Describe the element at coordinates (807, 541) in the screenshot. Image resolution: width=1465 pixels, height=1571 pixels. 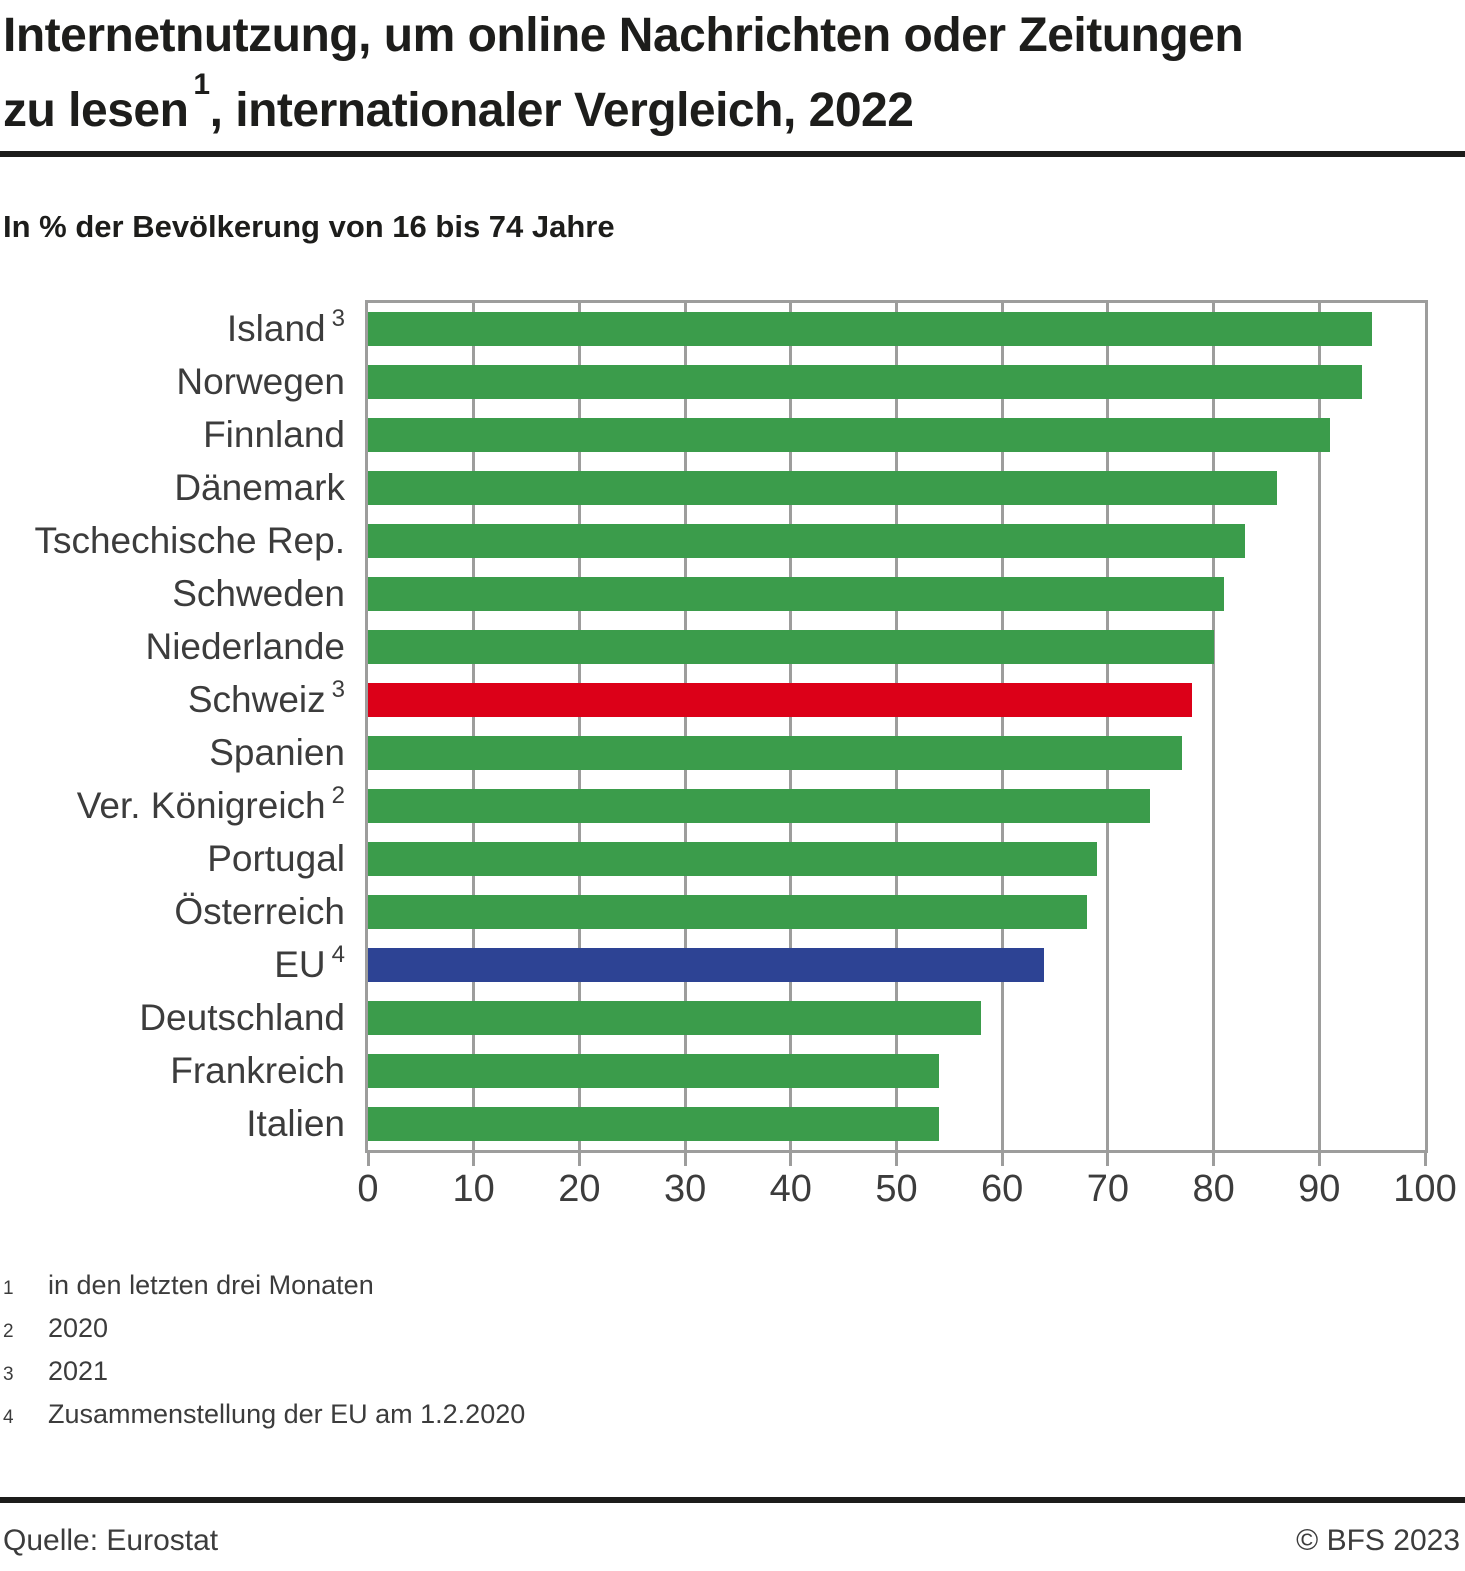
I see `bar-tschechische-rep` at that location.